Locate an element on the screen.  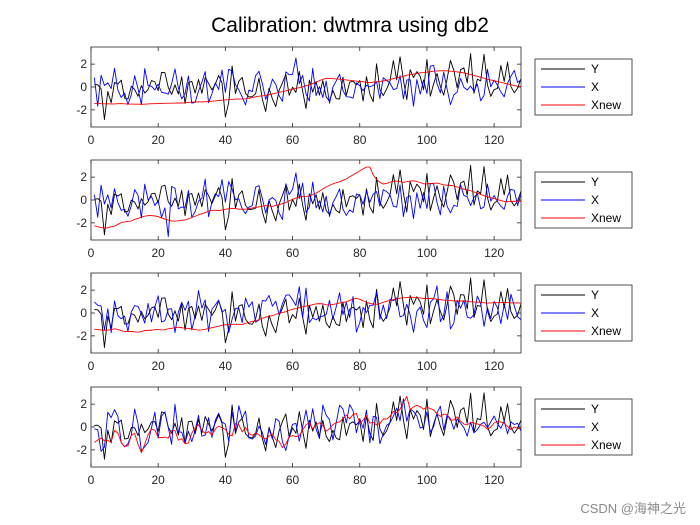
figure-title: Calibration: dwtmra using db2 is located at coordinates (350, 25).